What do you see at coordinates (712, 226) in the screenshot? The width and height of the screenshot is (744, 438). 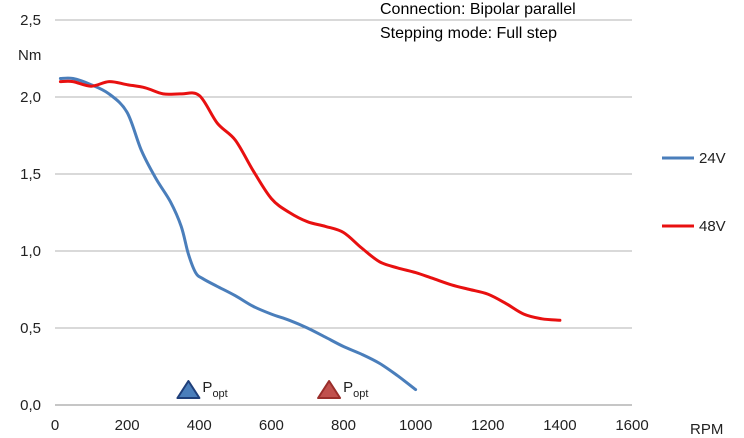 I see `legend-label-48v: 48V` at bounding box center [712, 226].